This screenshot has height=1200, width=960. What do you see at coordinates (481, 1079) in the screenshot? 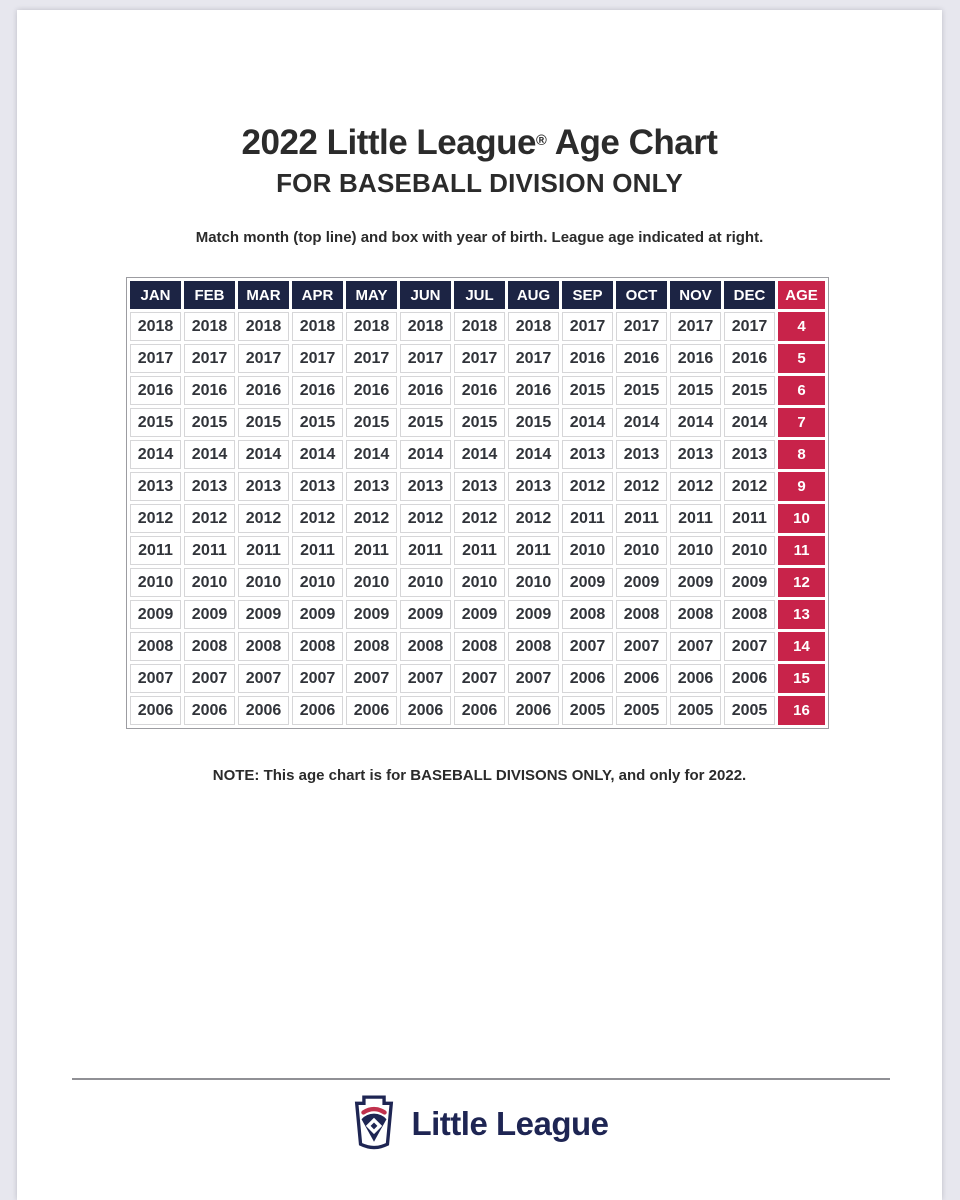
I see `footer-divider` at bounding box center [481, 1079].